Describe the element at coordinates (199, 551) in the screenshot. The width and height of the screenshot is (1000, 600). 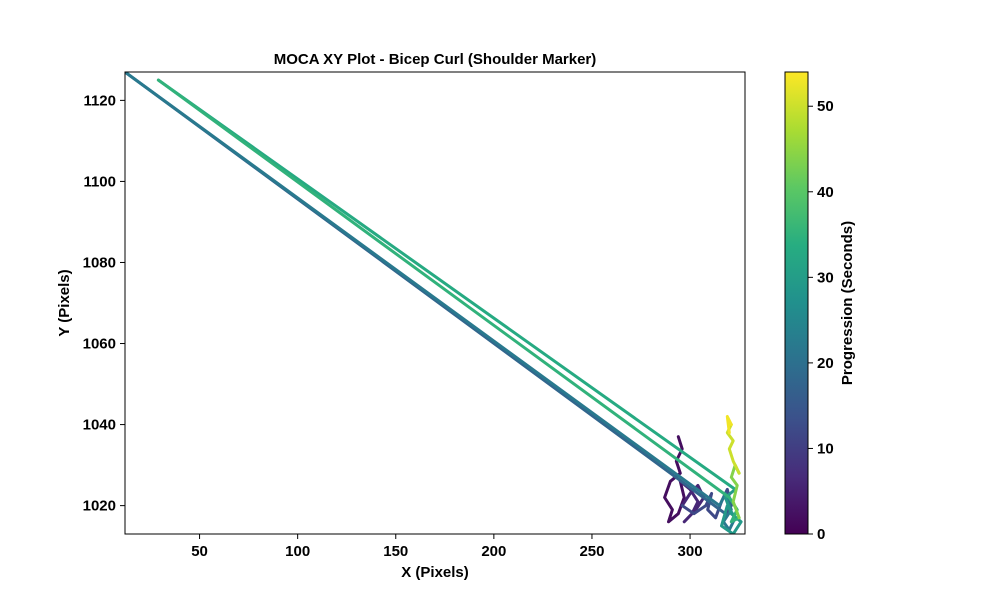
I see `x-tick-label: 50` at that location.